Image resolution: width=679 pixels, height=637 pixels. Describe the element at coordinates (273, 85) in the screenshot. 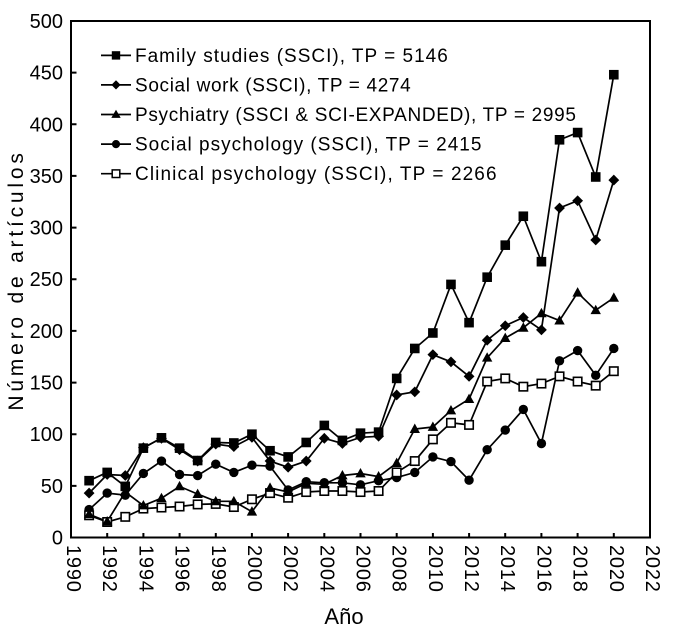

I see `svg-text: Social work (SSCI), TP = 4274` at that location.